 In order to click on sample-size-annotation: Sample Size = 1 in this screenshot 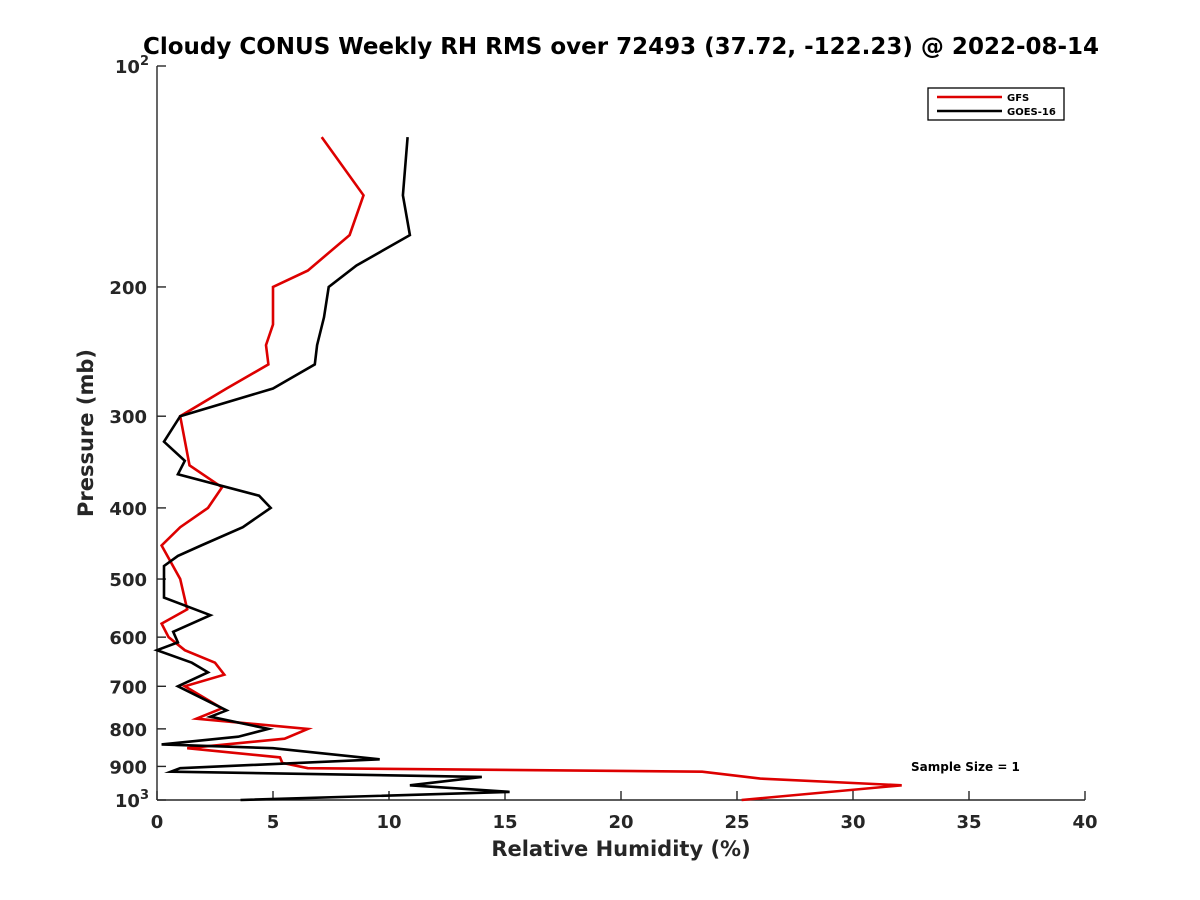, I will do `click(965, 767)`.